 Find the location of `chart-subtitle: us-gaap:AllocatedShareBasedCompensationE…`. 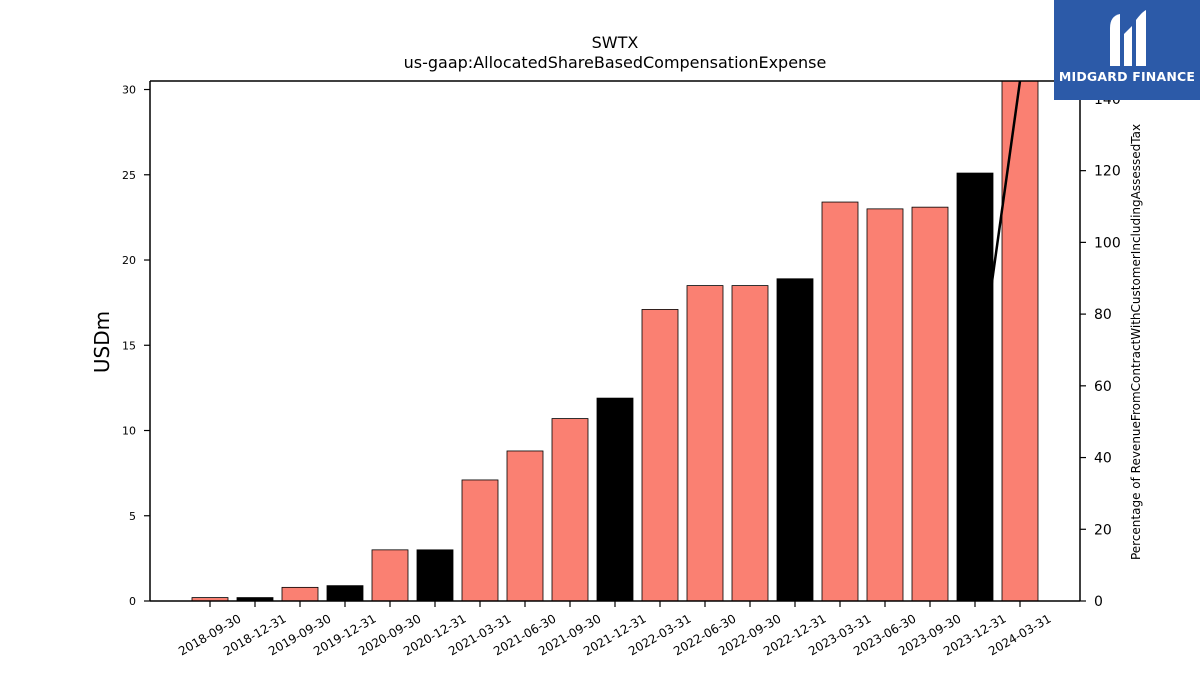

chart-subtitle: us-gaap:AllocatedShareBasedCompensationE… is located at coordinates (615, 62).